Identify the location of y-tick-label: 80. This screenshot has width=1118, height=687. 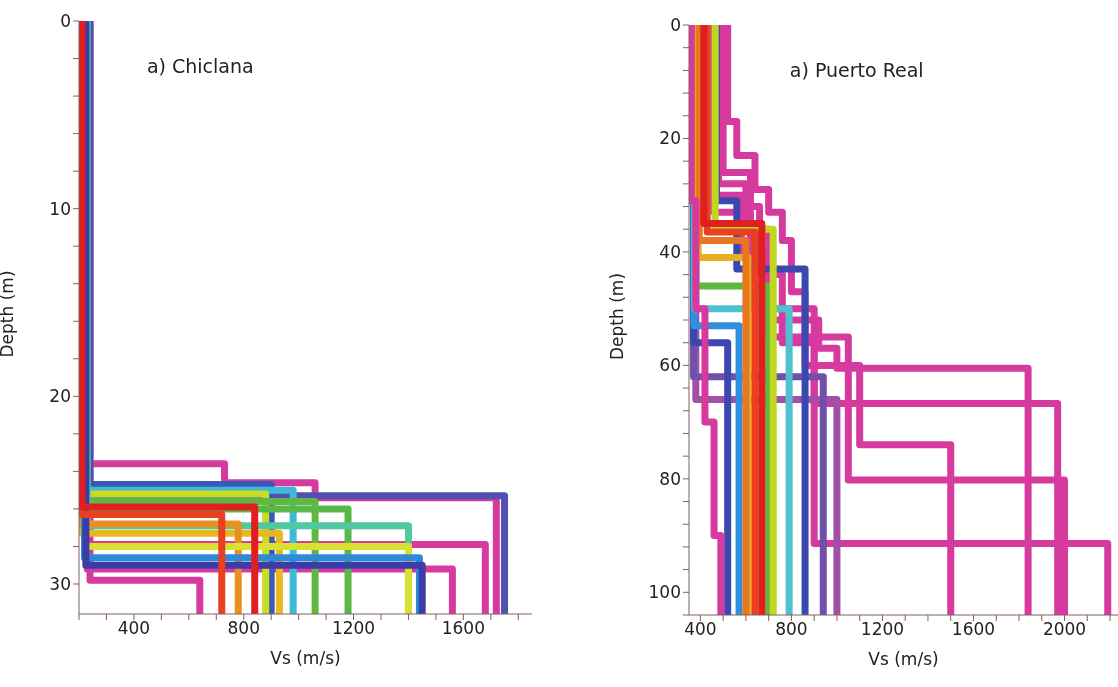
(670, 478).